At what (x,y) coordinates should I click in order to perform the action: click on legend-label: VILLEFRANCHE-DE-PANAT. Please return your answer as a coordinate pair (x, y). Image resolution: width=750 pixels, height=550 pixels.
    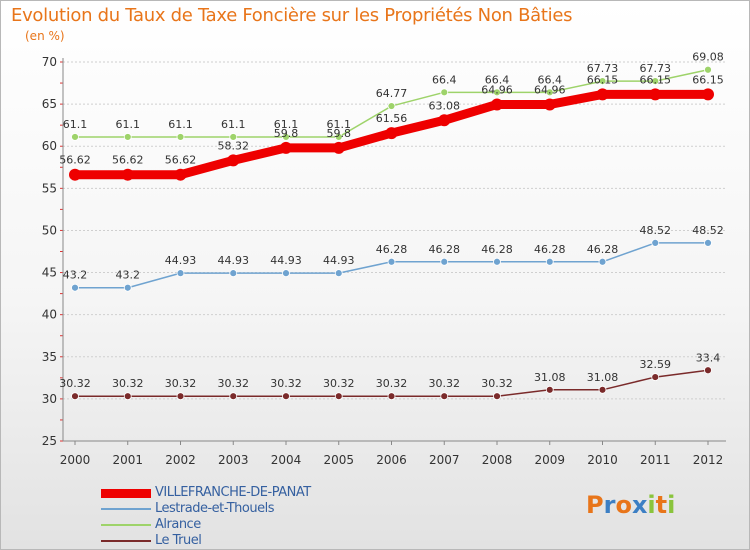
    Looking at the image, I should click on (233, 492).